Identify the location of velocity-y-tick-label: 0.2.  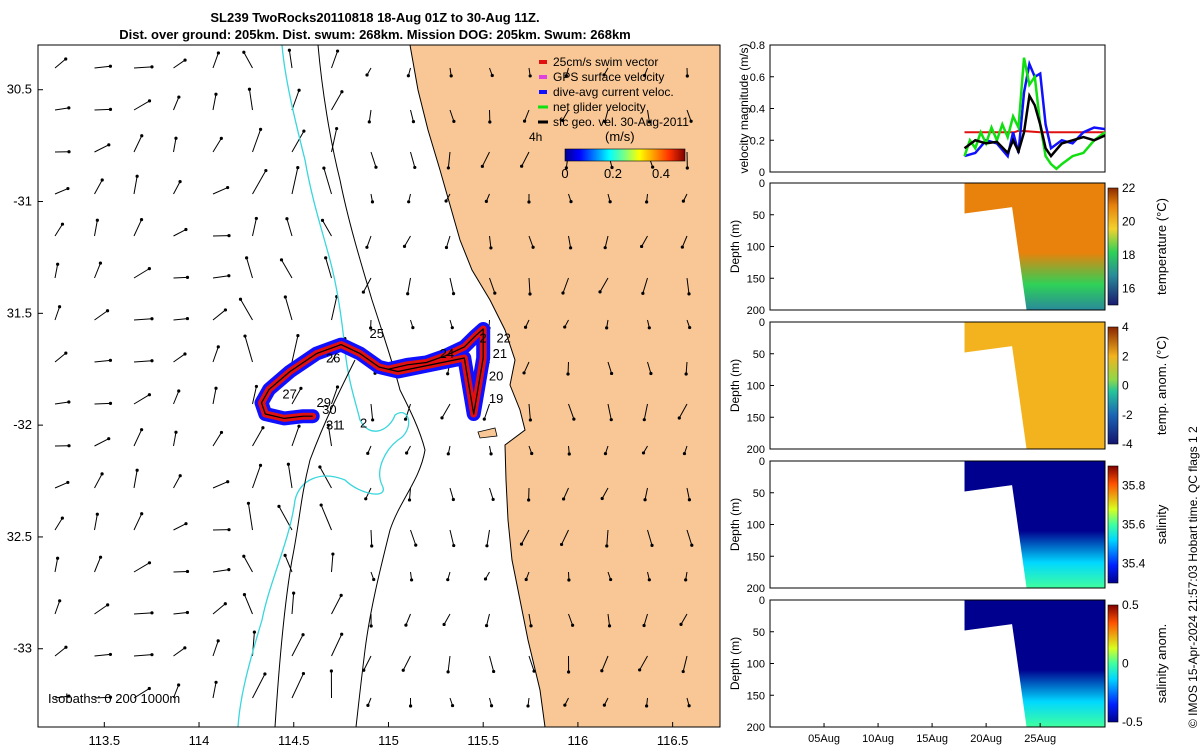
(757, 141).